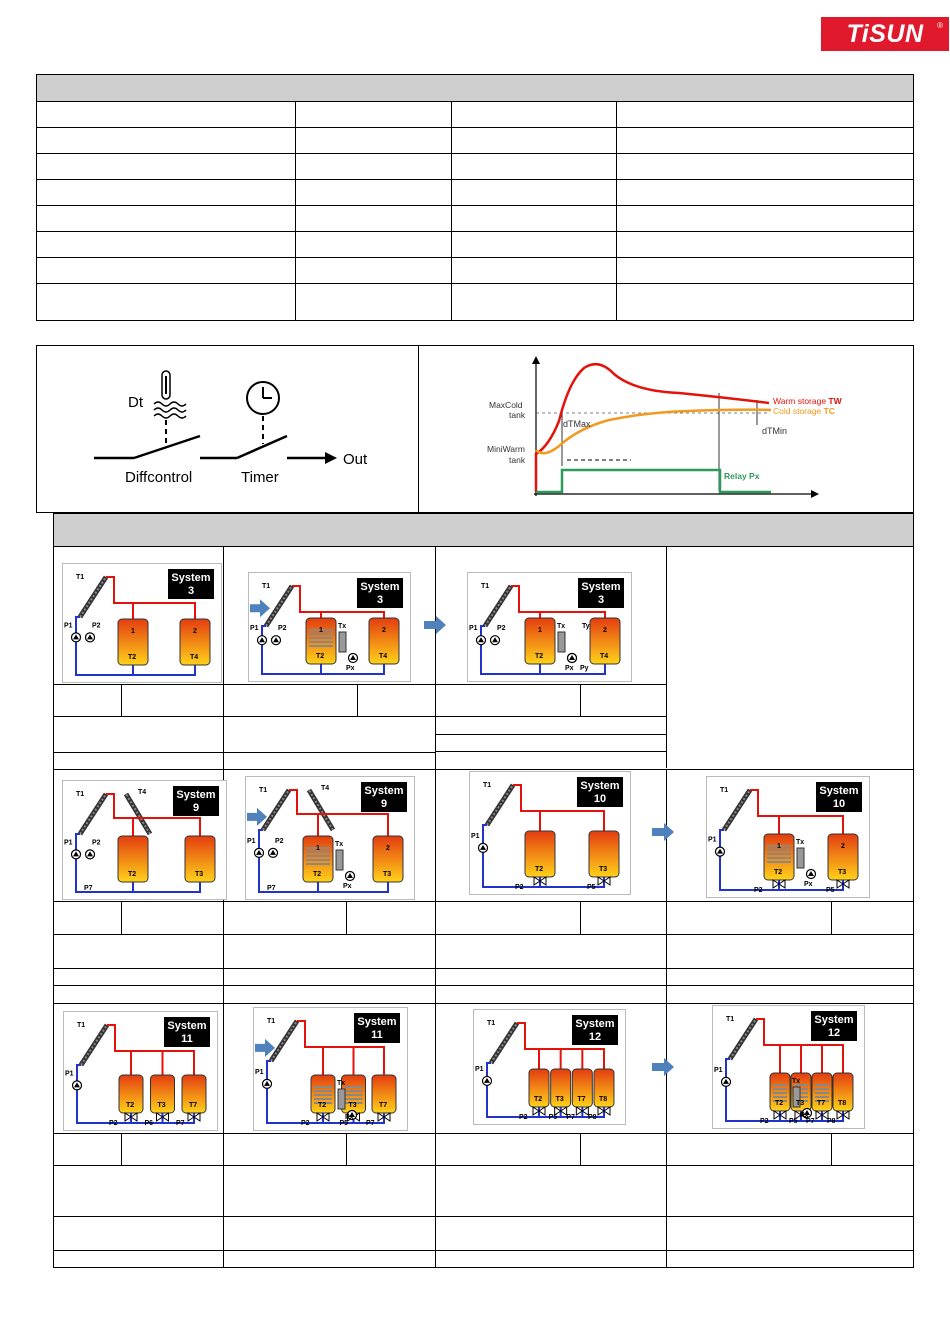 Image resolution: width=950 pixels, height=1344 pixels. I want to click on relay-px-label: Relay Px, so click(742, 476).